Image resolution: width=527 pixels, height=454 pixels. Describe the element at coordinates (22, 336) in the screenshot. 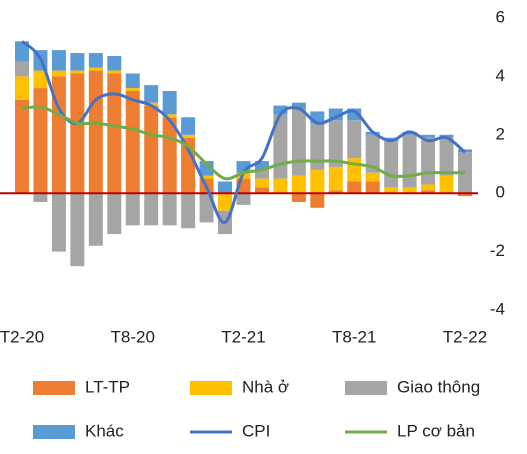

I see `x-tick-label: T2-20` at that location.